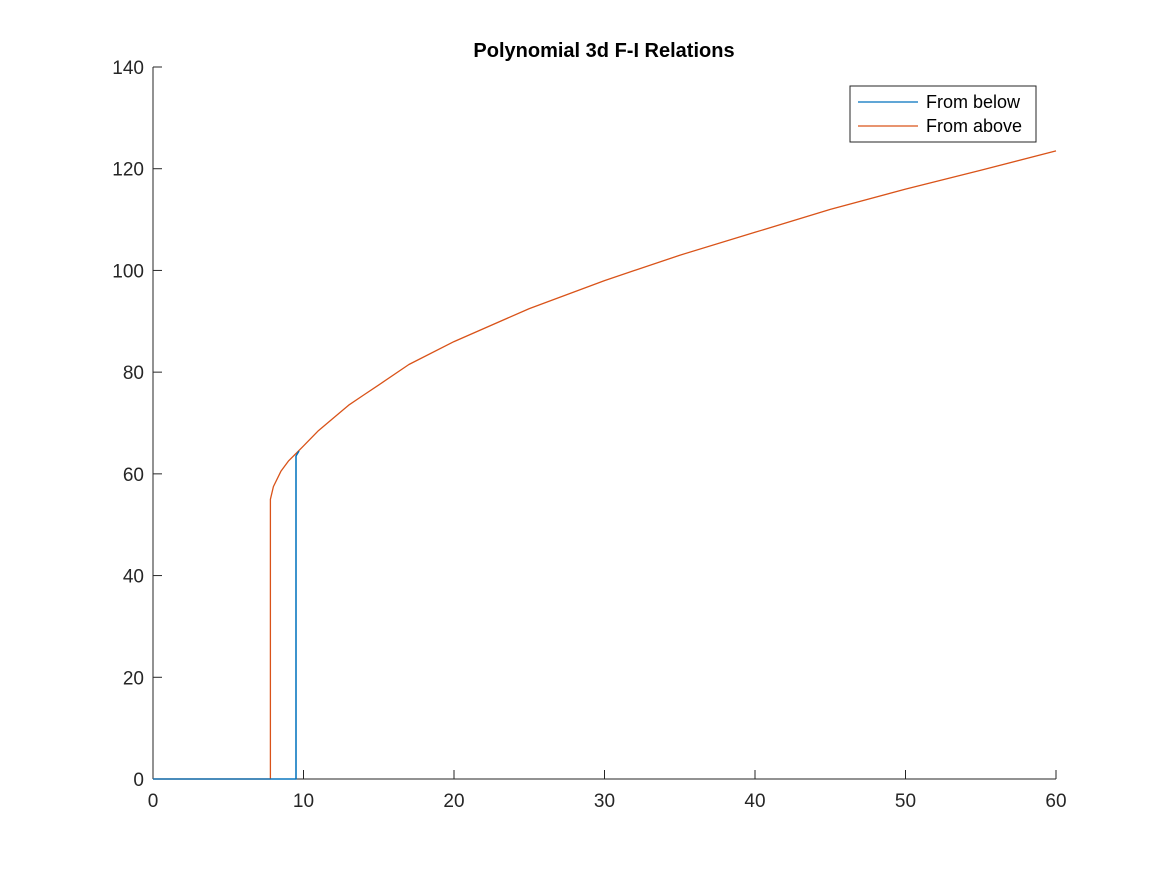 The width and height of the screenshot is (1167, 875). I want to click on x-tick-label: 40, so click(754, 801).